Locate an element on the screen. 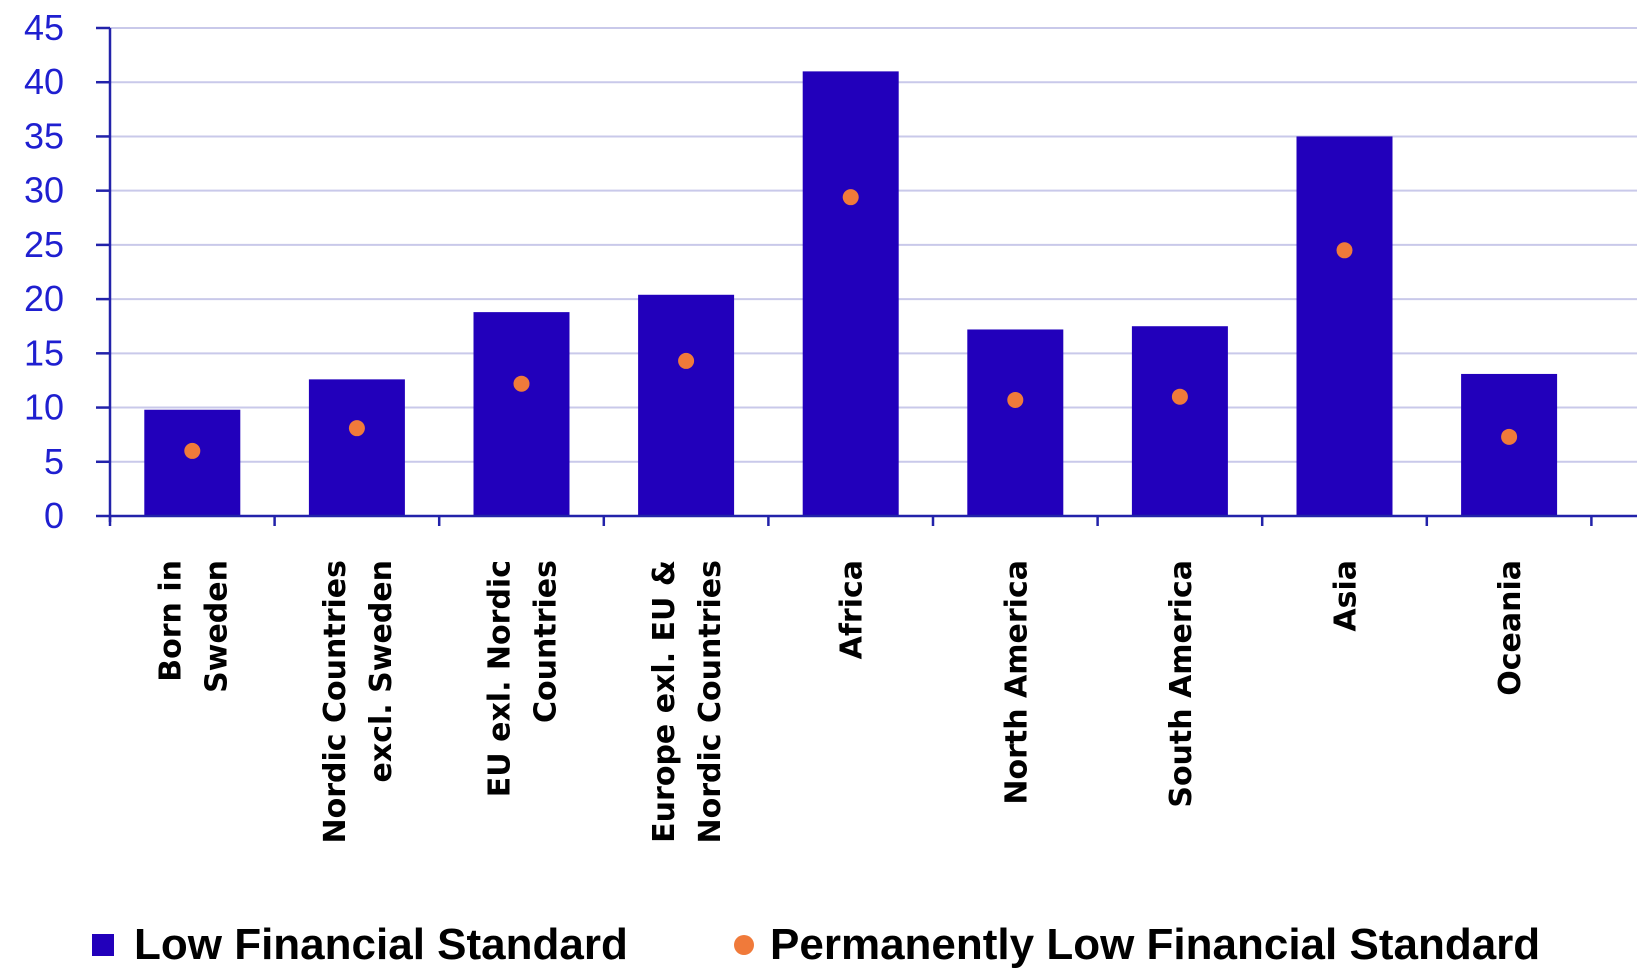 Image resolution: width=1637 pixels, height=970 pixels. x-tick-label-line: Oceania is located at coordinates (1510, 628).